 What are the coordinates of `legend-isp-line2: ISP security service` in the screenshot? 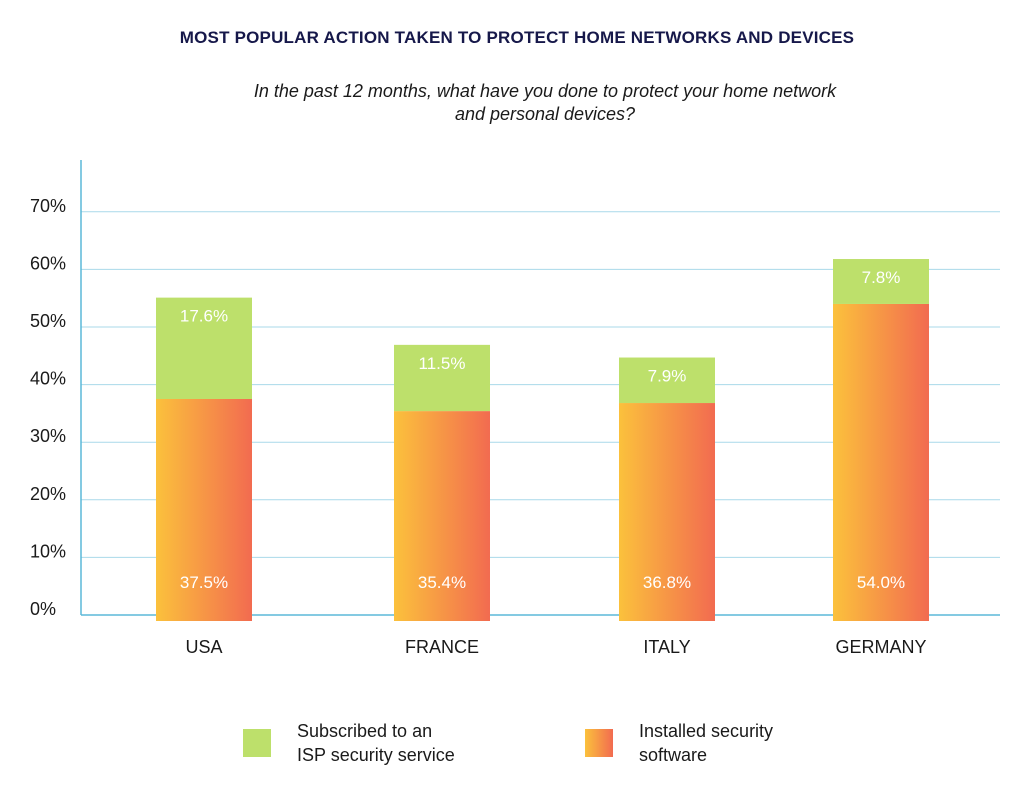 It's located at (376, 755).